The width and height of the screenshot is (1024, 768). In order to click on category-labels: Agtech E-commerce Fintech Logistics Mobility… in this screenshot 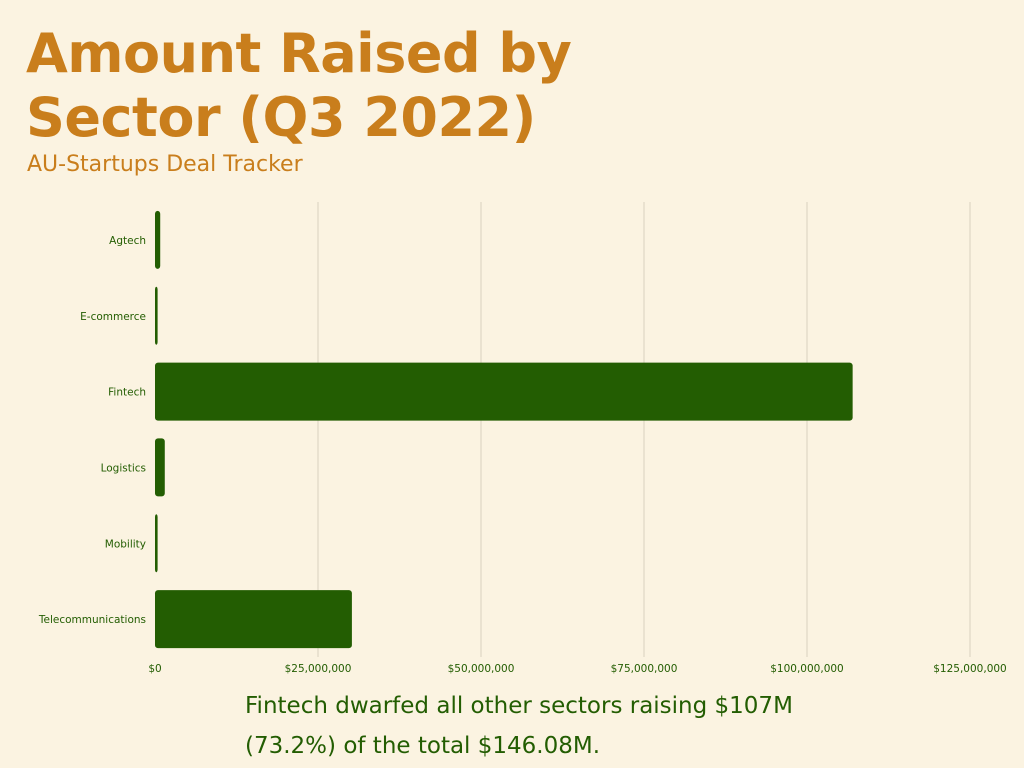, I will do `click(92, 430)`.